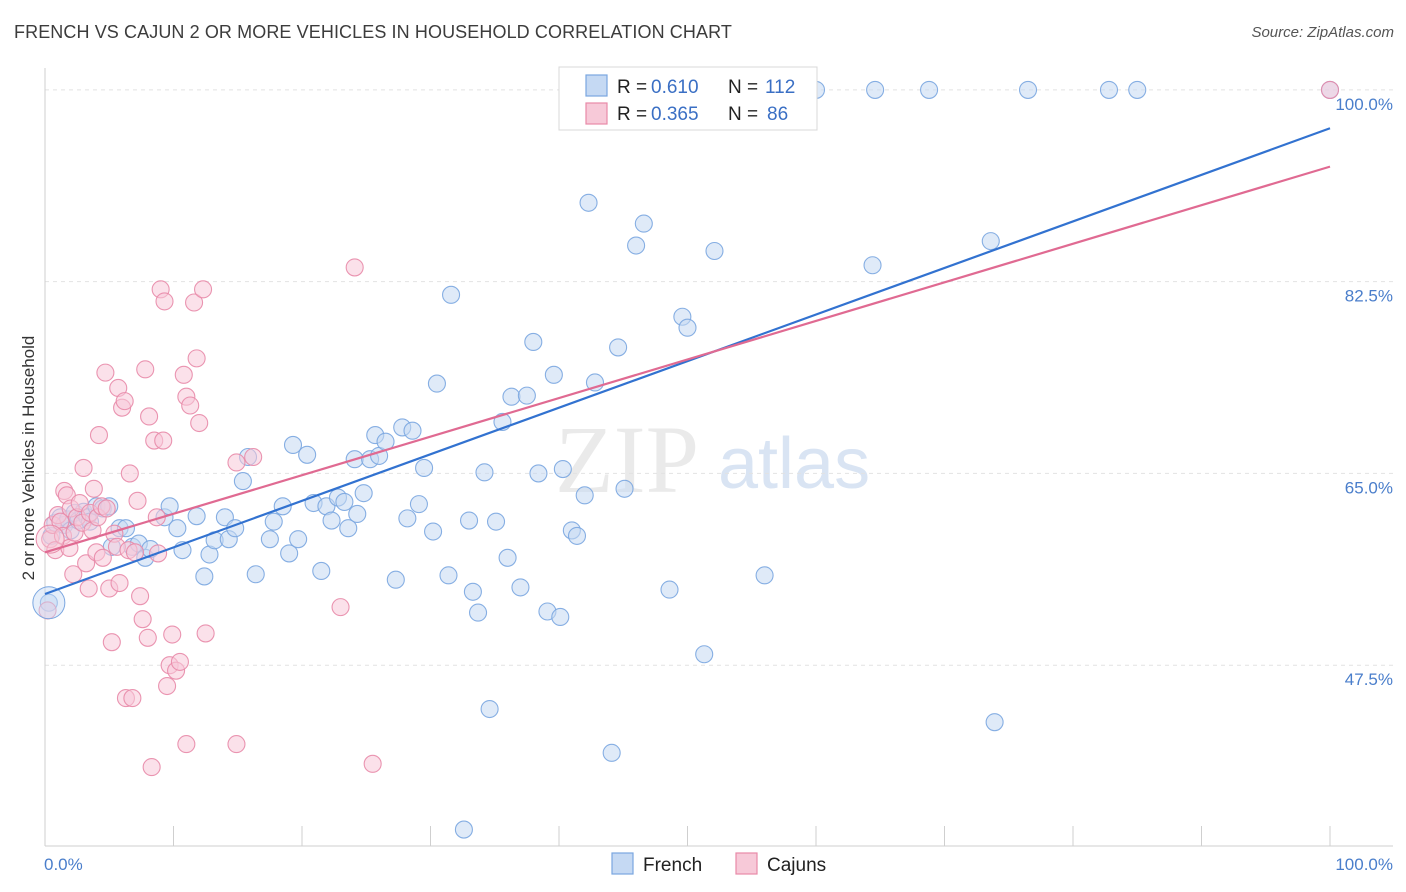  Describe the element at coordinates (596, 113) in the screenshot. I see `legend-swatch-cajuns` at that location.